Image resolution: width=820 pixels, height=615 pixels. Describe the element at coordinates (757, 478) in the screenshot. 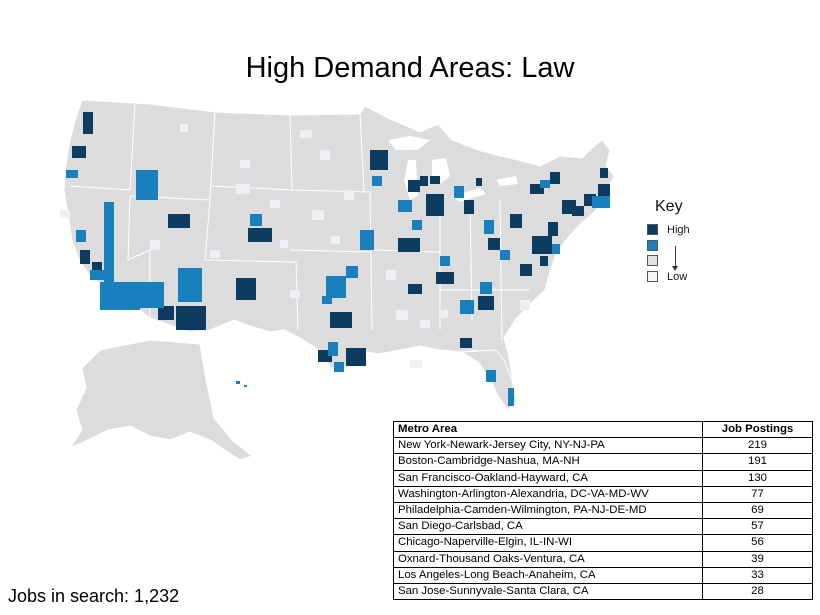

I see `job-postings-cell: 130` at that location.